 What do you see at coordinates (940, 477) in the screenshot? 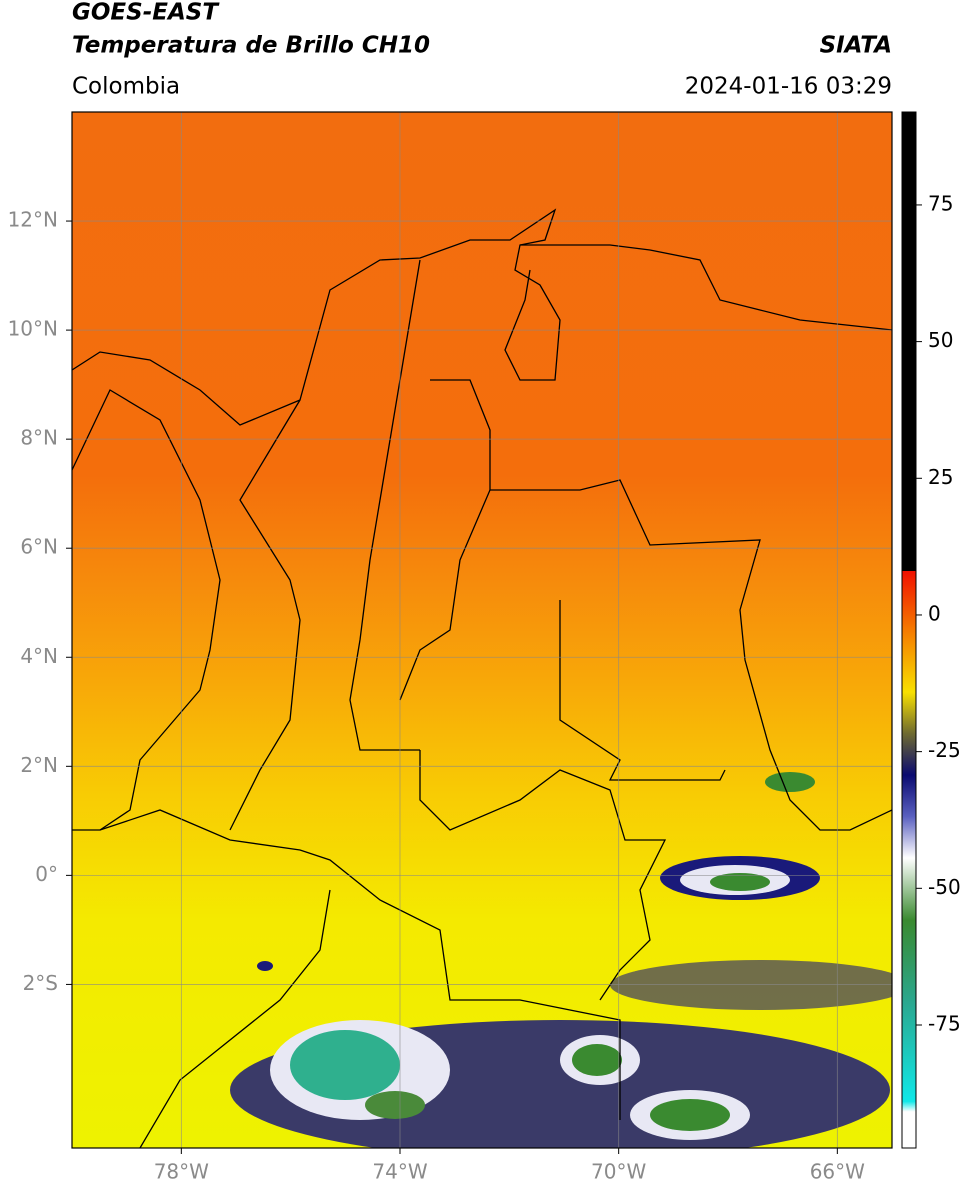
I see `colorbar-tick-label: 25` at bounding box center [940, 477].